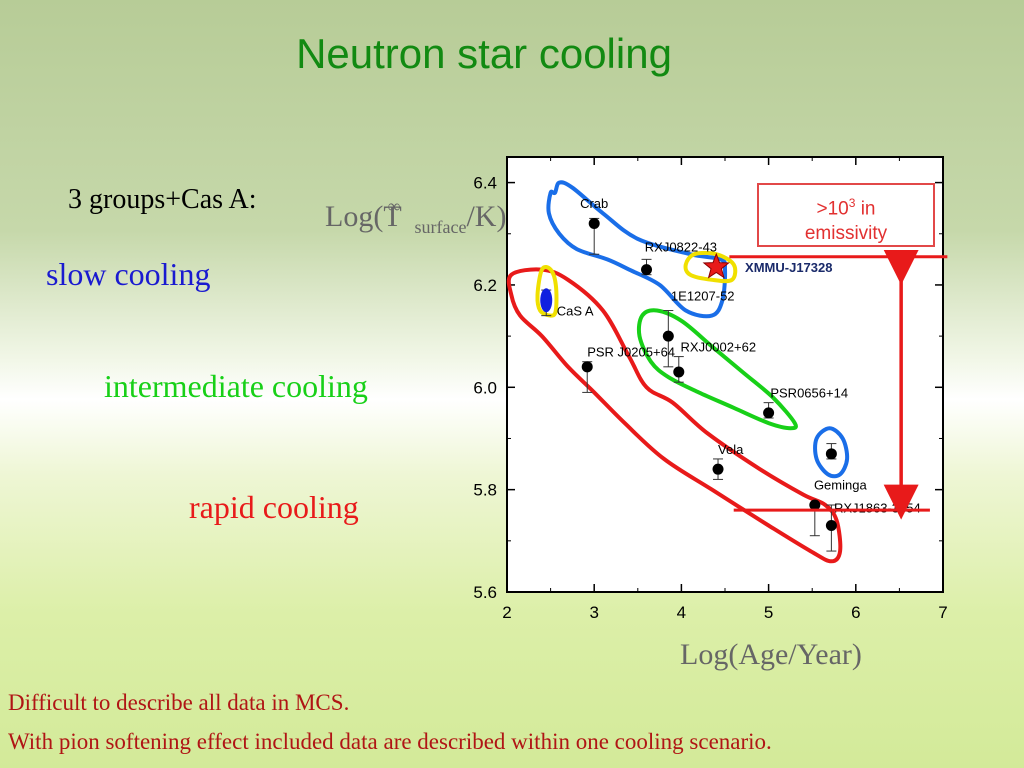 The height and width of the screenshot is (768, 1024). I want to click on slow-cooling-region, so click(637, 249).